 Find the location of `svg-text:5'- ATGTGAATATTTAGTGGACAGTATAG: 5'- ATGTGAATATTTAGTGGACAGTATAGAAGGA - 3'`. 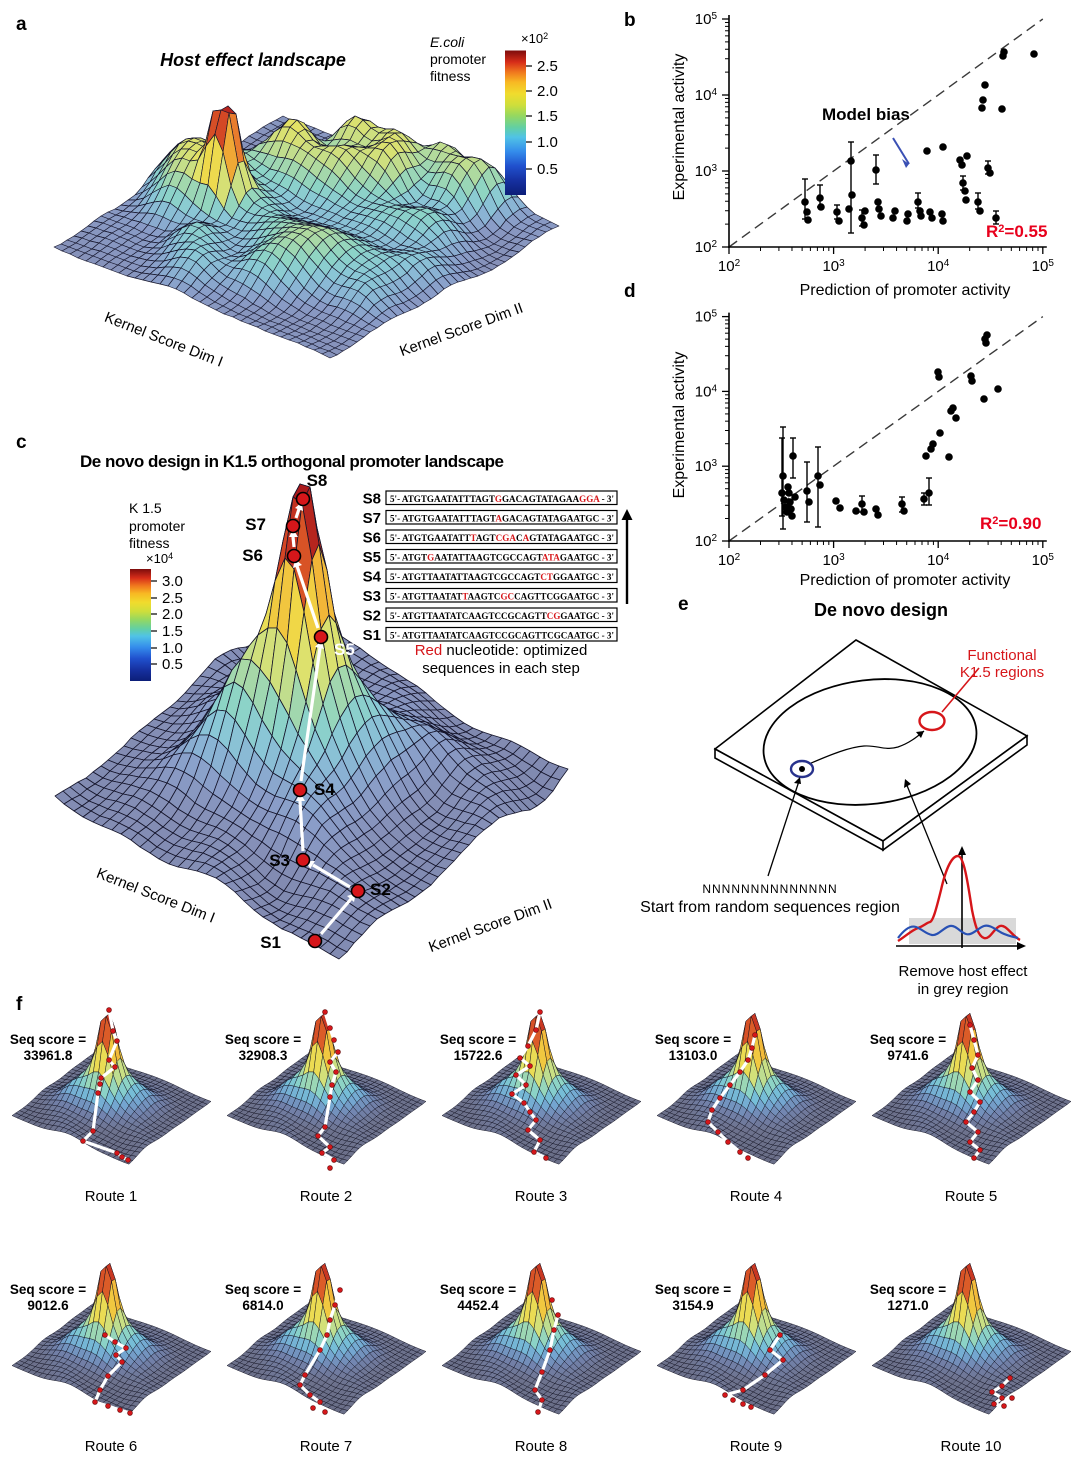

svg-text:5'- ATGTGAATATTTAGTGGACAGTATAG: 5'- ATGTGAATATTTAGTGGACAGTATAGAAGGA - 3' is located at coordinates (502, 500).